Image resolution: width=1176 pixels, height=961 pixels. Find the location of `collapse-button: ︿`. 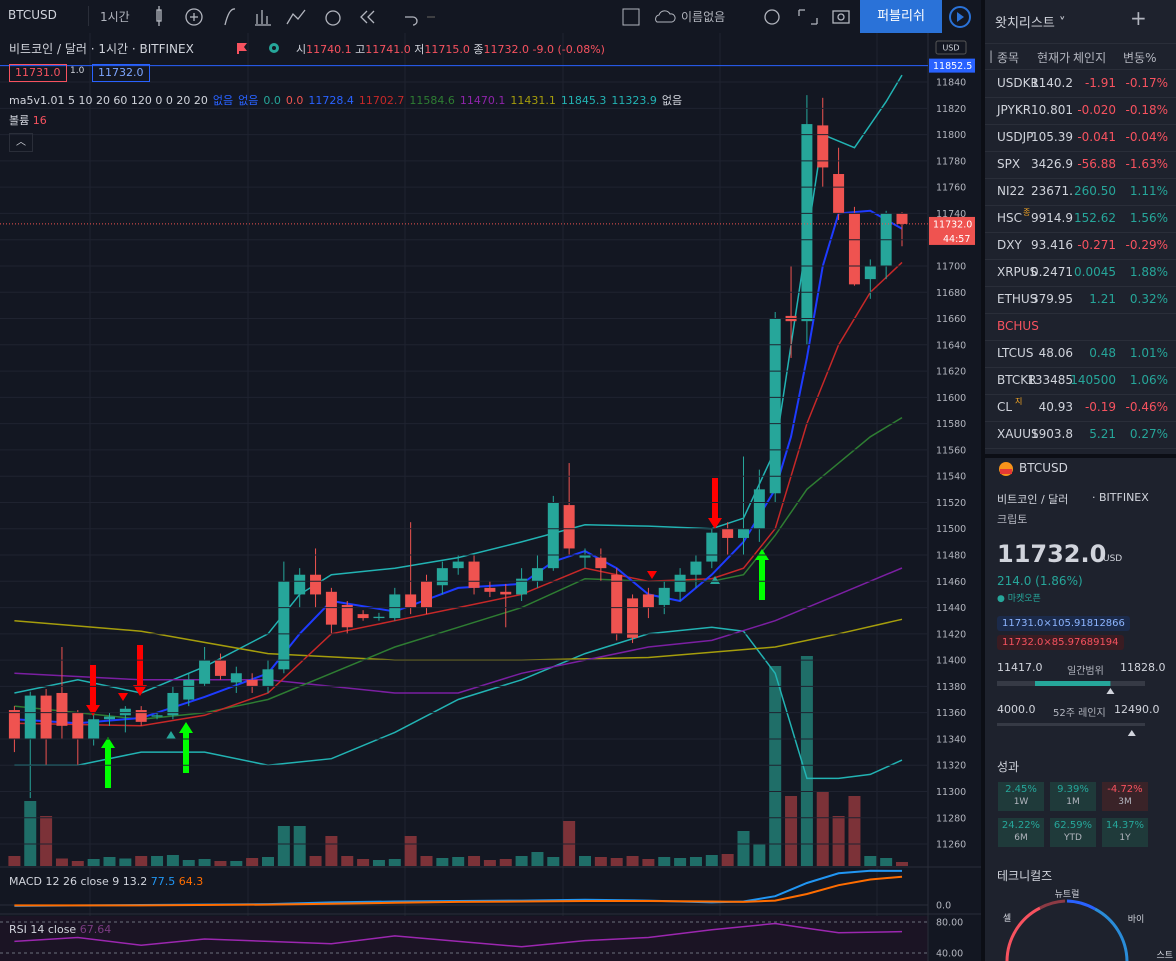

collapse-button: ︿ is located at coordinates (21, 142).